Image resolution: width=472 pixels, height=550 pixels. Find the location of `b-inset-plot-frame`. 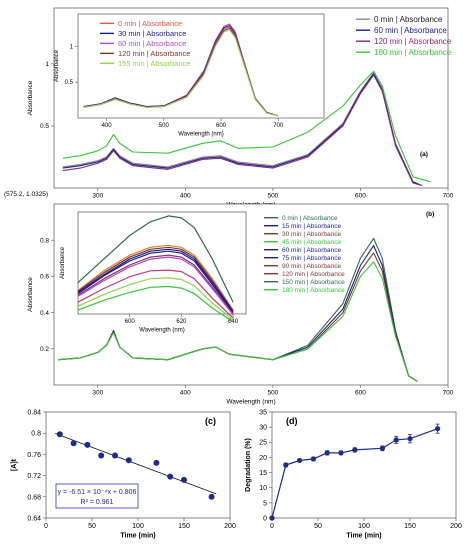

b-inset-plot-frame is located at coordinates (162, 263).